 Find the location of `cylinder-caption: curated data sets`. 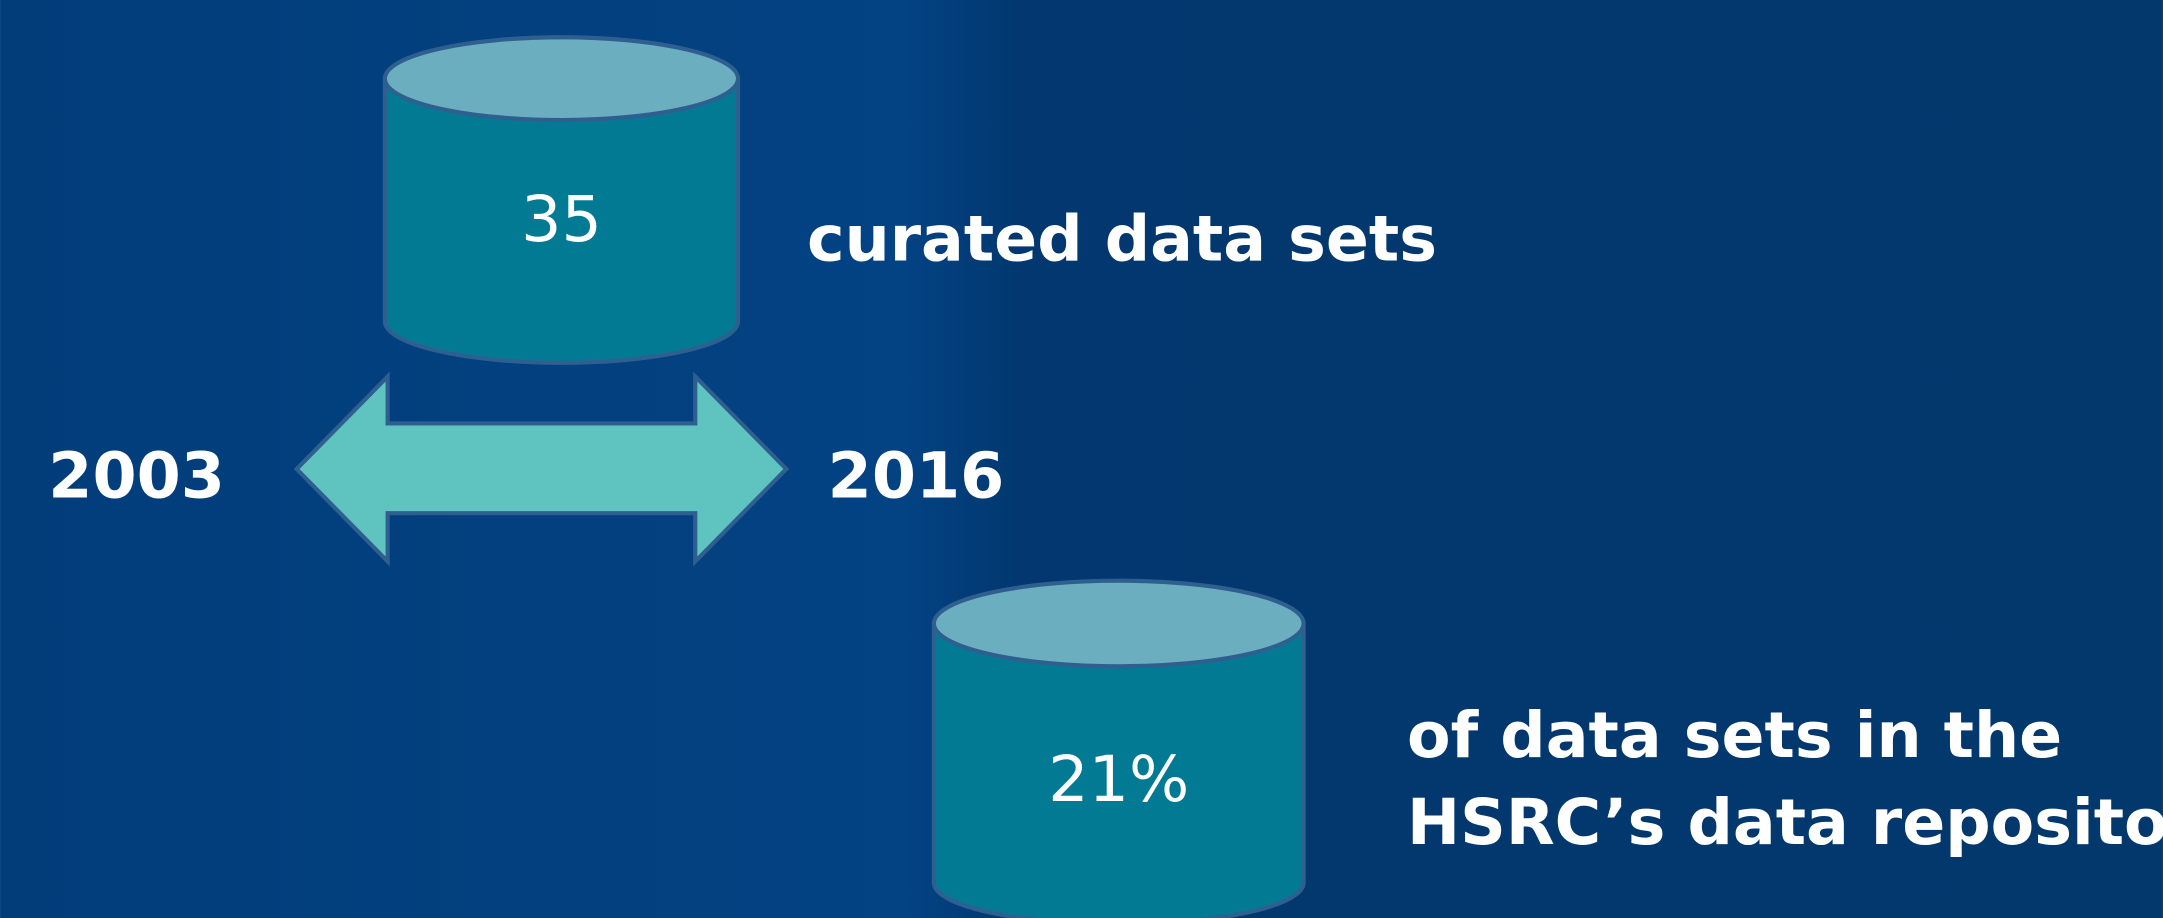

cylinder-caption: curated data sets is located at coordinates (1122, 238).